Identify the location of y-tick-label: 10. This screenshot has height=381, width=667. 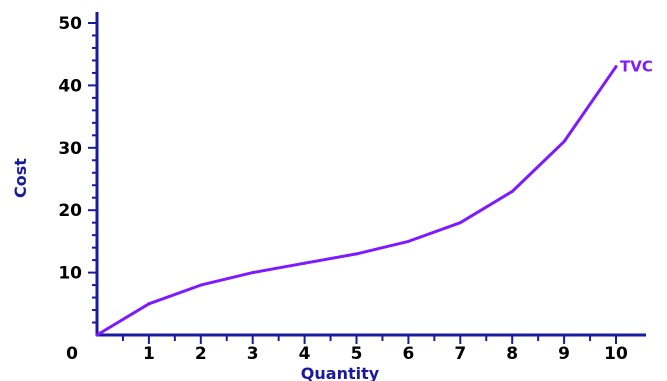
(70, 274).